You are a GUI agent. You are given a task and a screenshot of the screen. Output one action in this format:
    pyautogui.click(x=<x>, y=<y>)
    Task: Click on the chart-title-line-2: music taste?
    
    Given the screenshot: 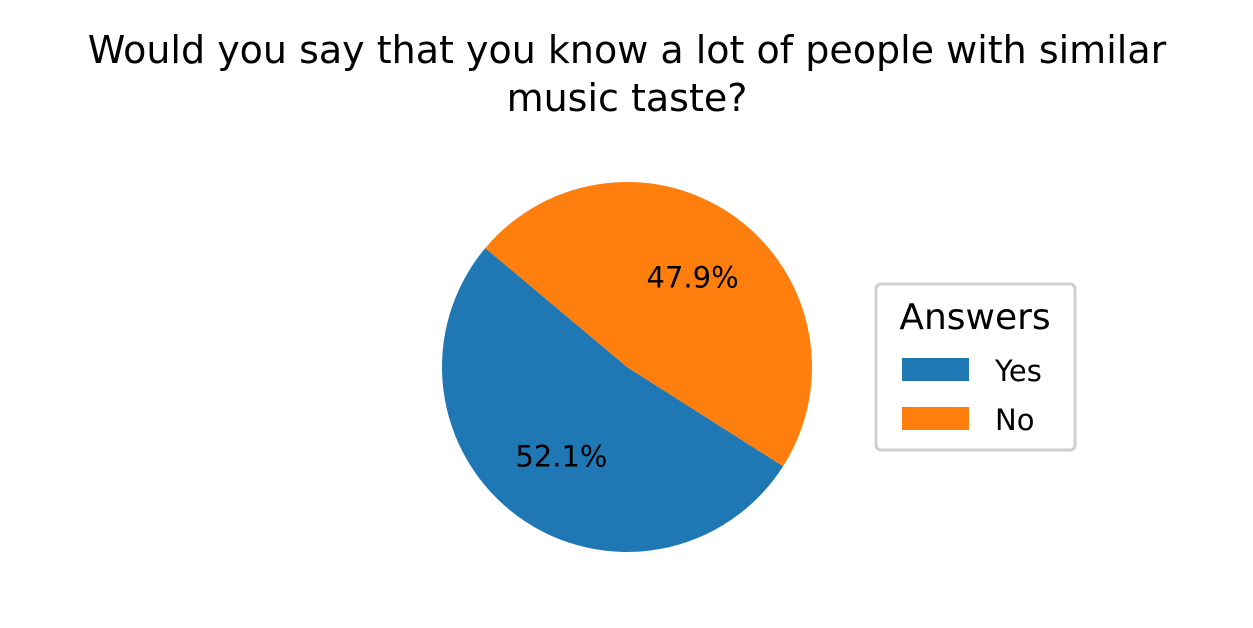 What is the action you would take?
    pyautogui.click(x=627, y=98)
    